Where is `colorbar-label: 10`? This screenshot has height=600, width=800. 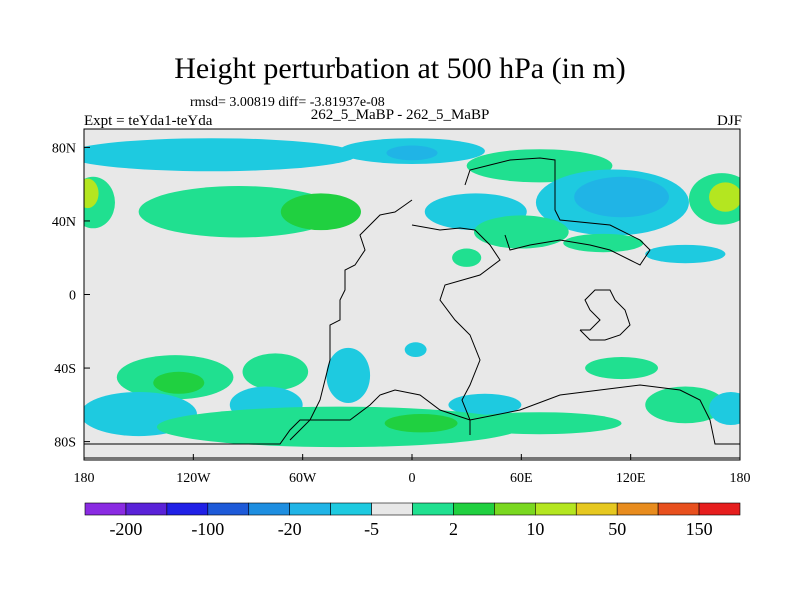
colorbar-label: 10 is located at coordinates (535, 529).